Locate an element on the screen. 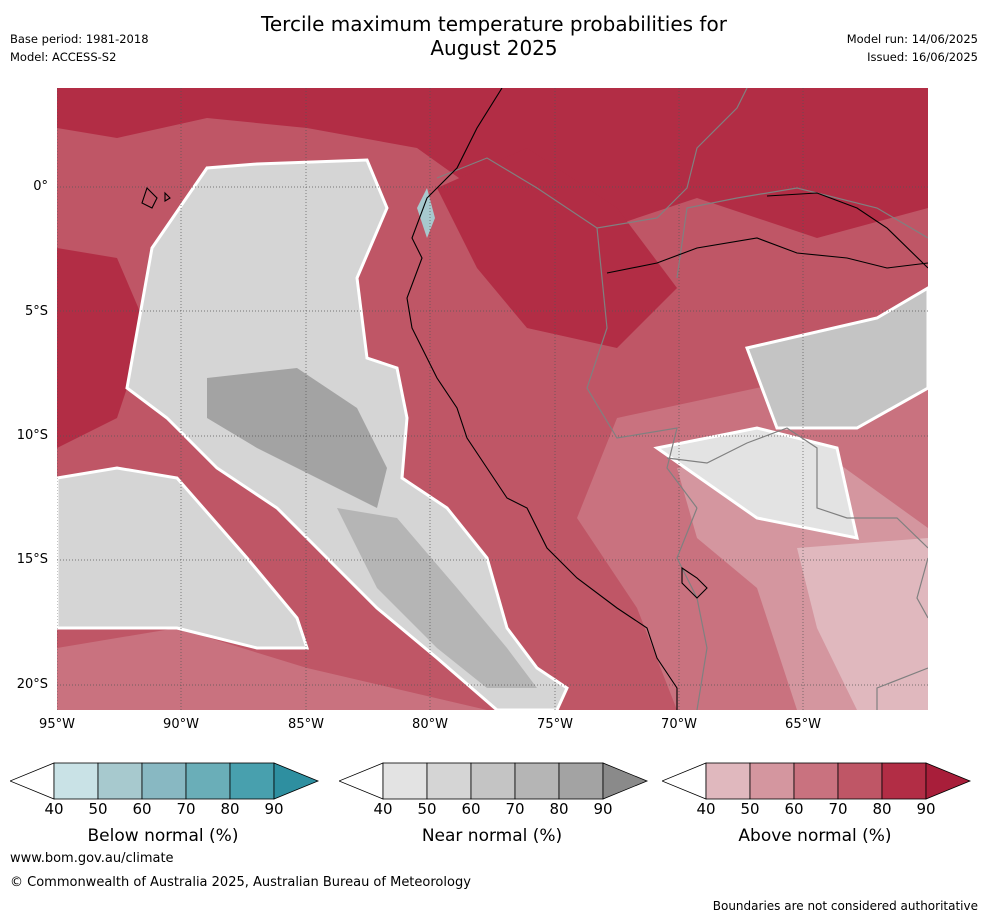 This screenshot has width=988, height=919. colorbar-above-svg is located at coordinates (817, 781).